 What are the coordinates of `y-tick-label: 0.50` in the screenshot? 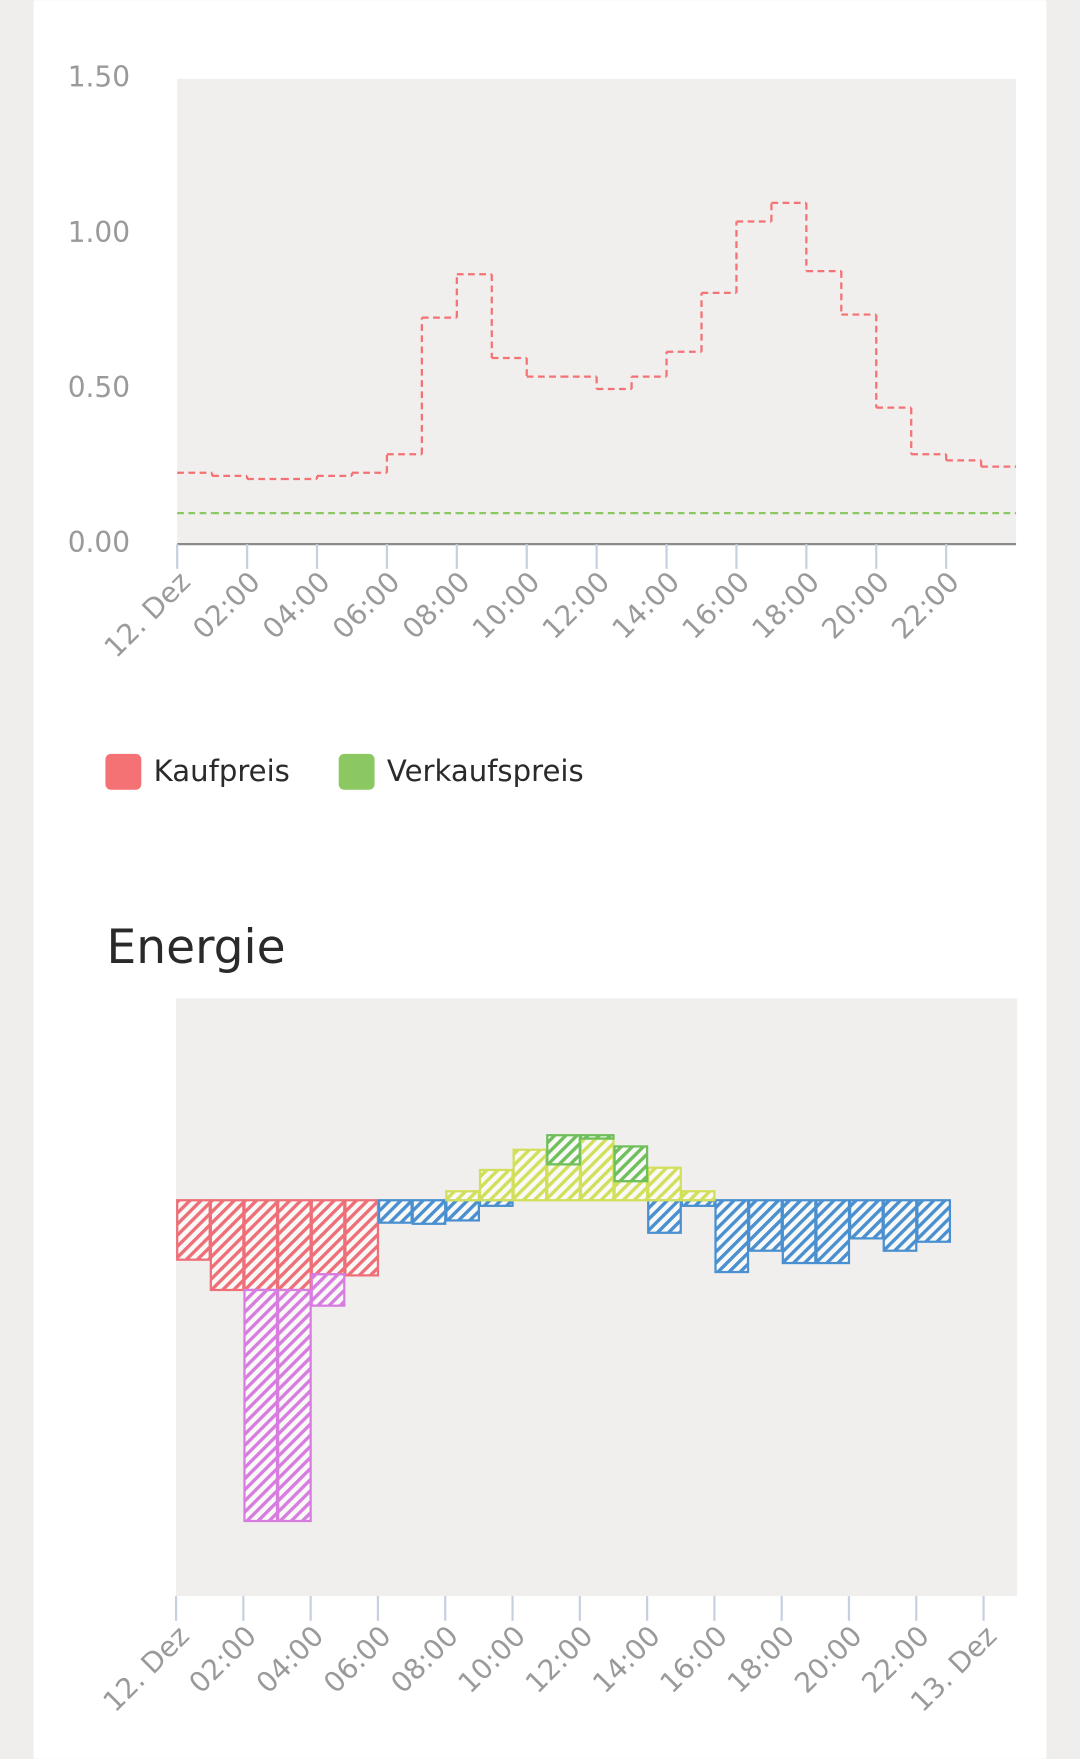 It's located at (99, 387).